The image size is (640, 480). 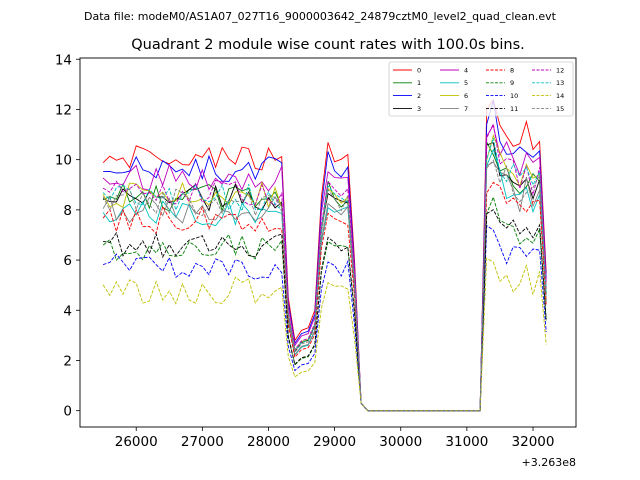 I want to click on legend-label-13: 13, so click(x=560, y=83).